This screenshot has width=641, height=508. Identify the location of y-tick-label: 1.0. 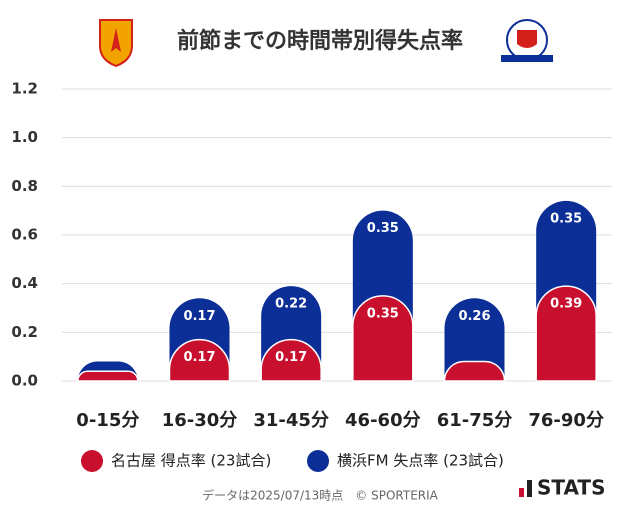
(24, 137).